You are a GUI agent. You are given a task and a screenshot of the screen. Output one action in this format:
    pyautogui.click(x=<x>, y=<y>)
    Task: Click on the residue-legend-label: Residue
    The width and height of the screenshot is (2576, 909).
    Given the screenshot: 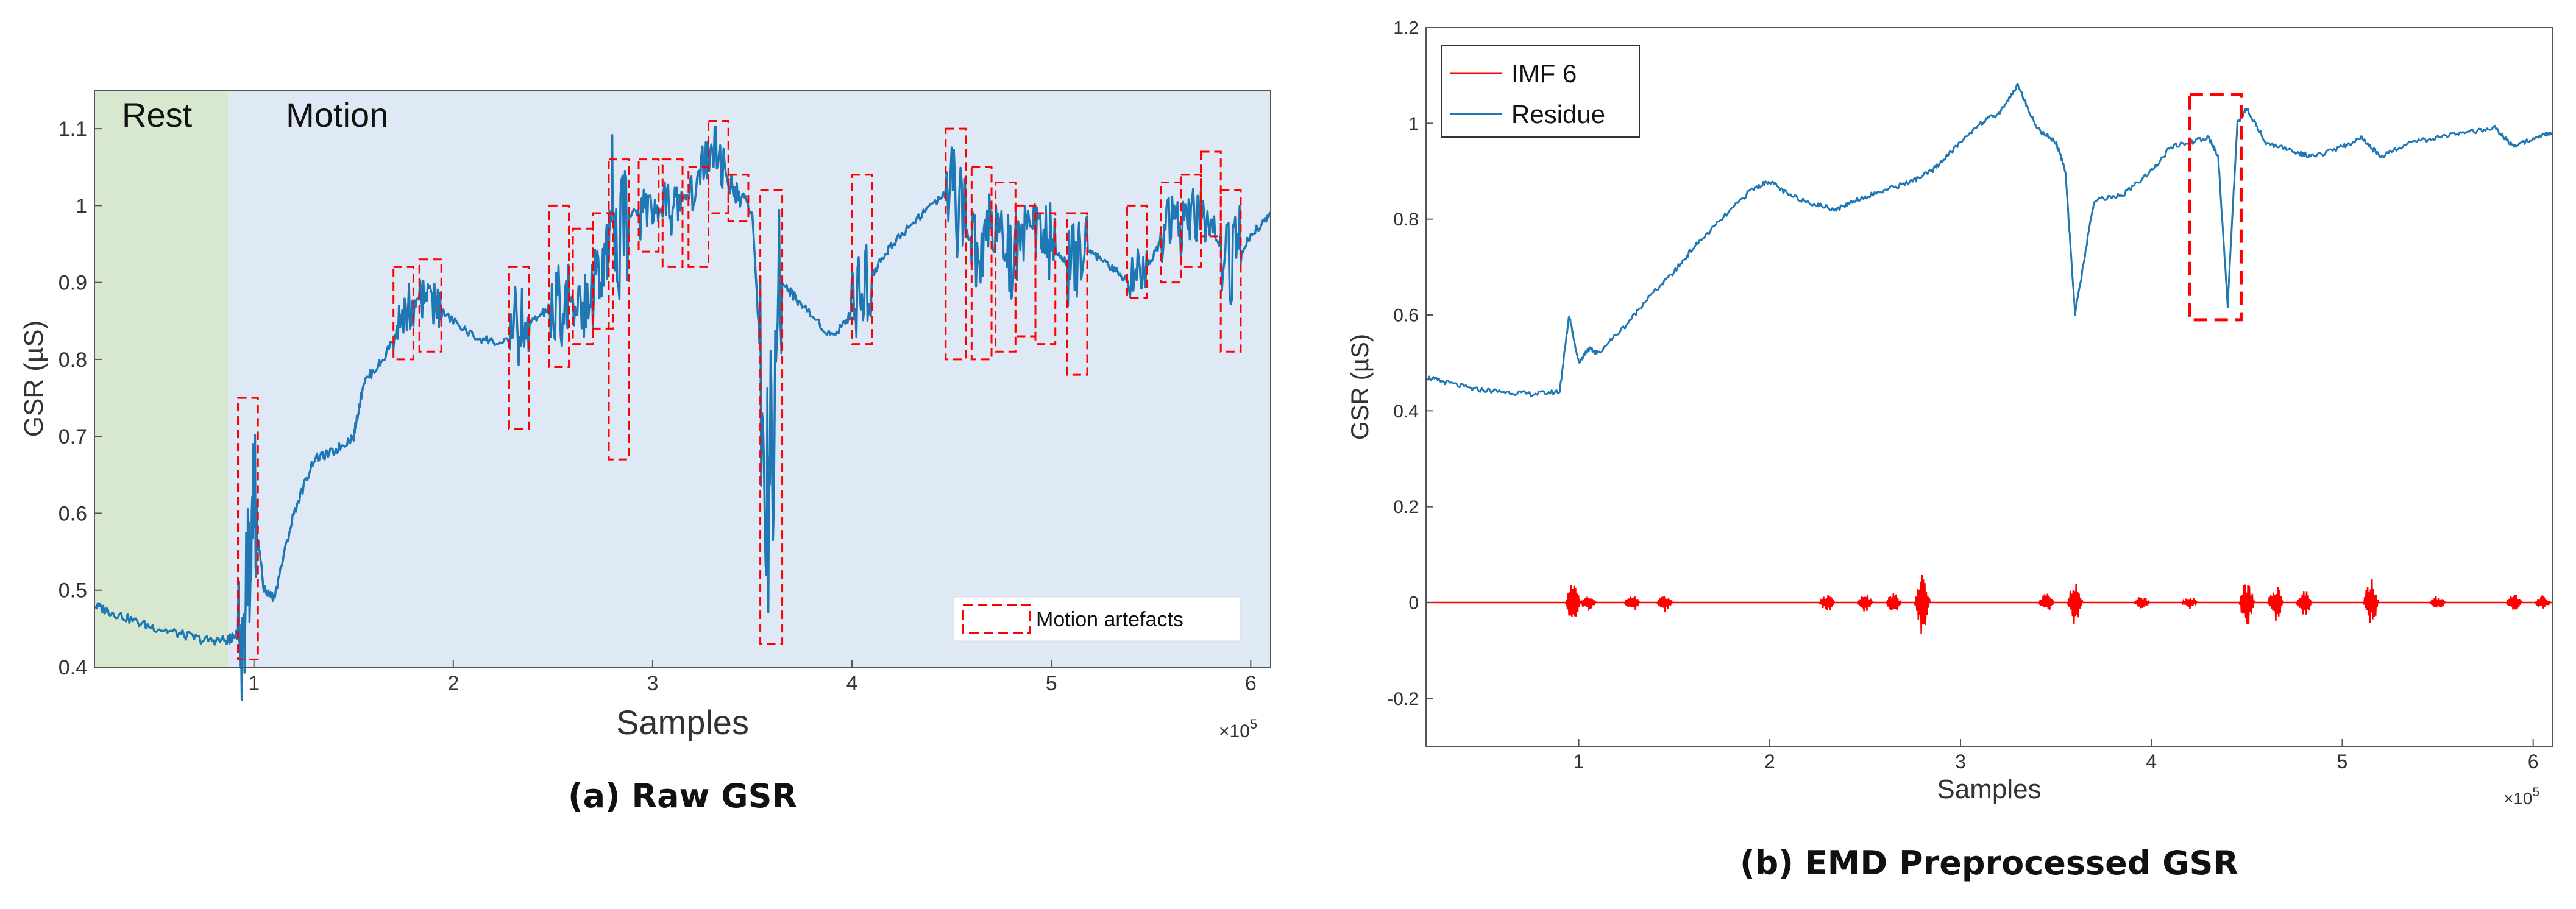 What is the action you would take?
    pyautogui.click(x=1558, y=115)
    